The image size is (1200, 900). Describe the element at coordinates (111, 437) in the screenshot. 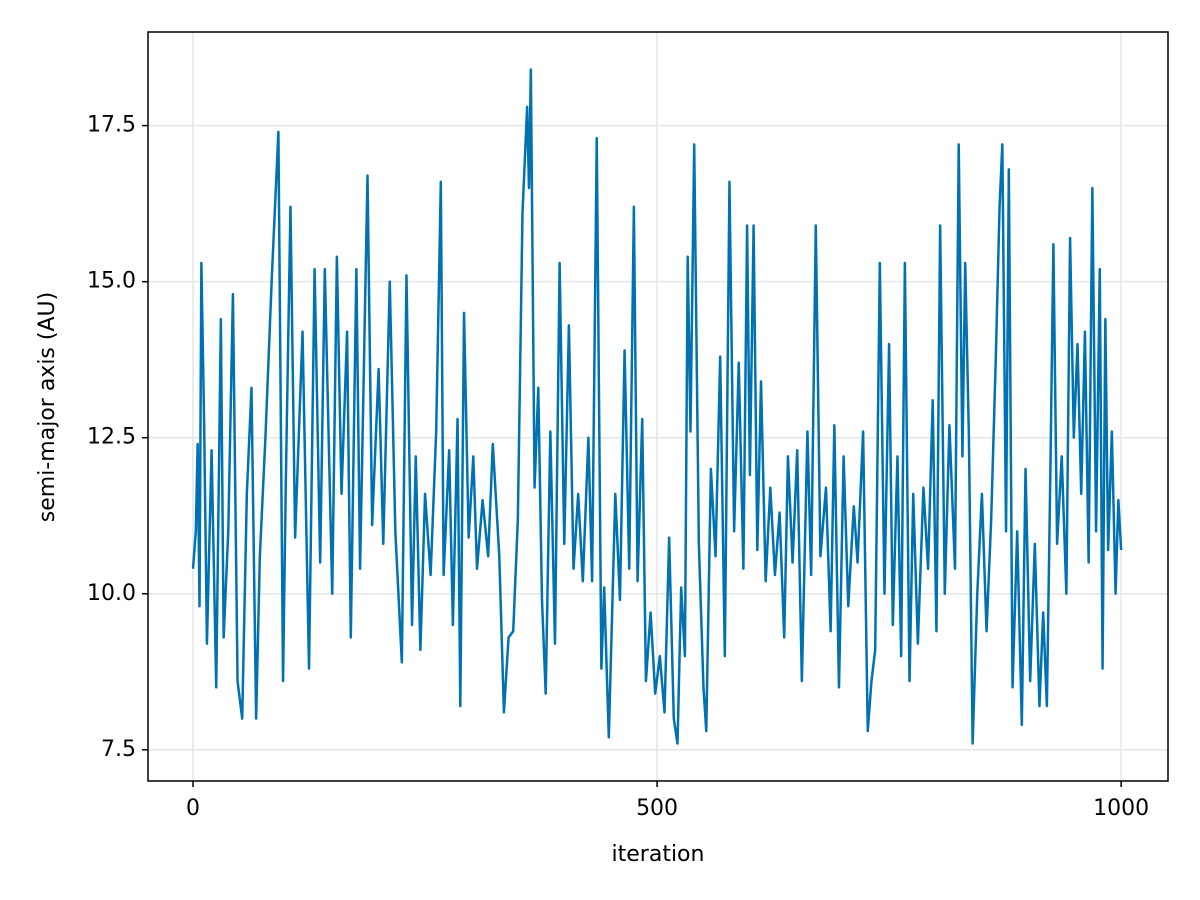

I see `y-tick-label: 12.5` at that location.